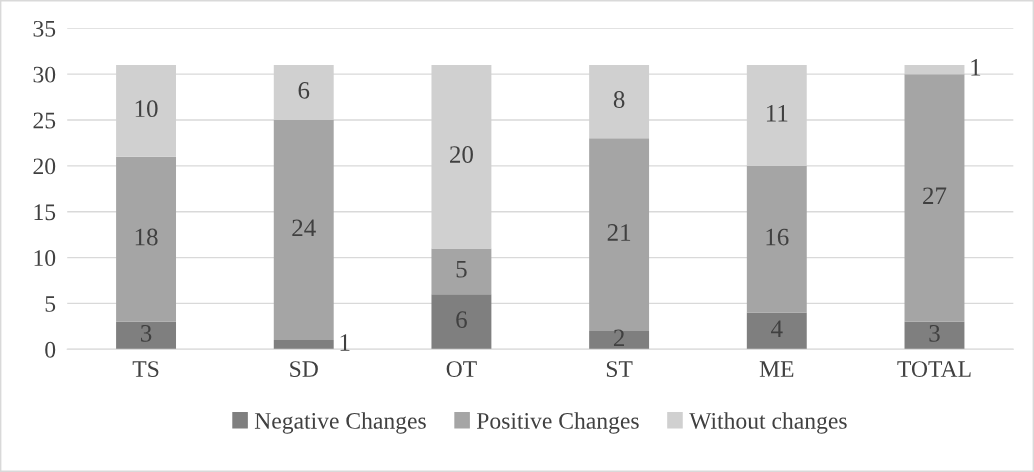 The height and width of the screenshot is (472, 1034). Describe the element at coordinates (50, 349) in the screenshot. I see `y-tick-label: 0` at that location.